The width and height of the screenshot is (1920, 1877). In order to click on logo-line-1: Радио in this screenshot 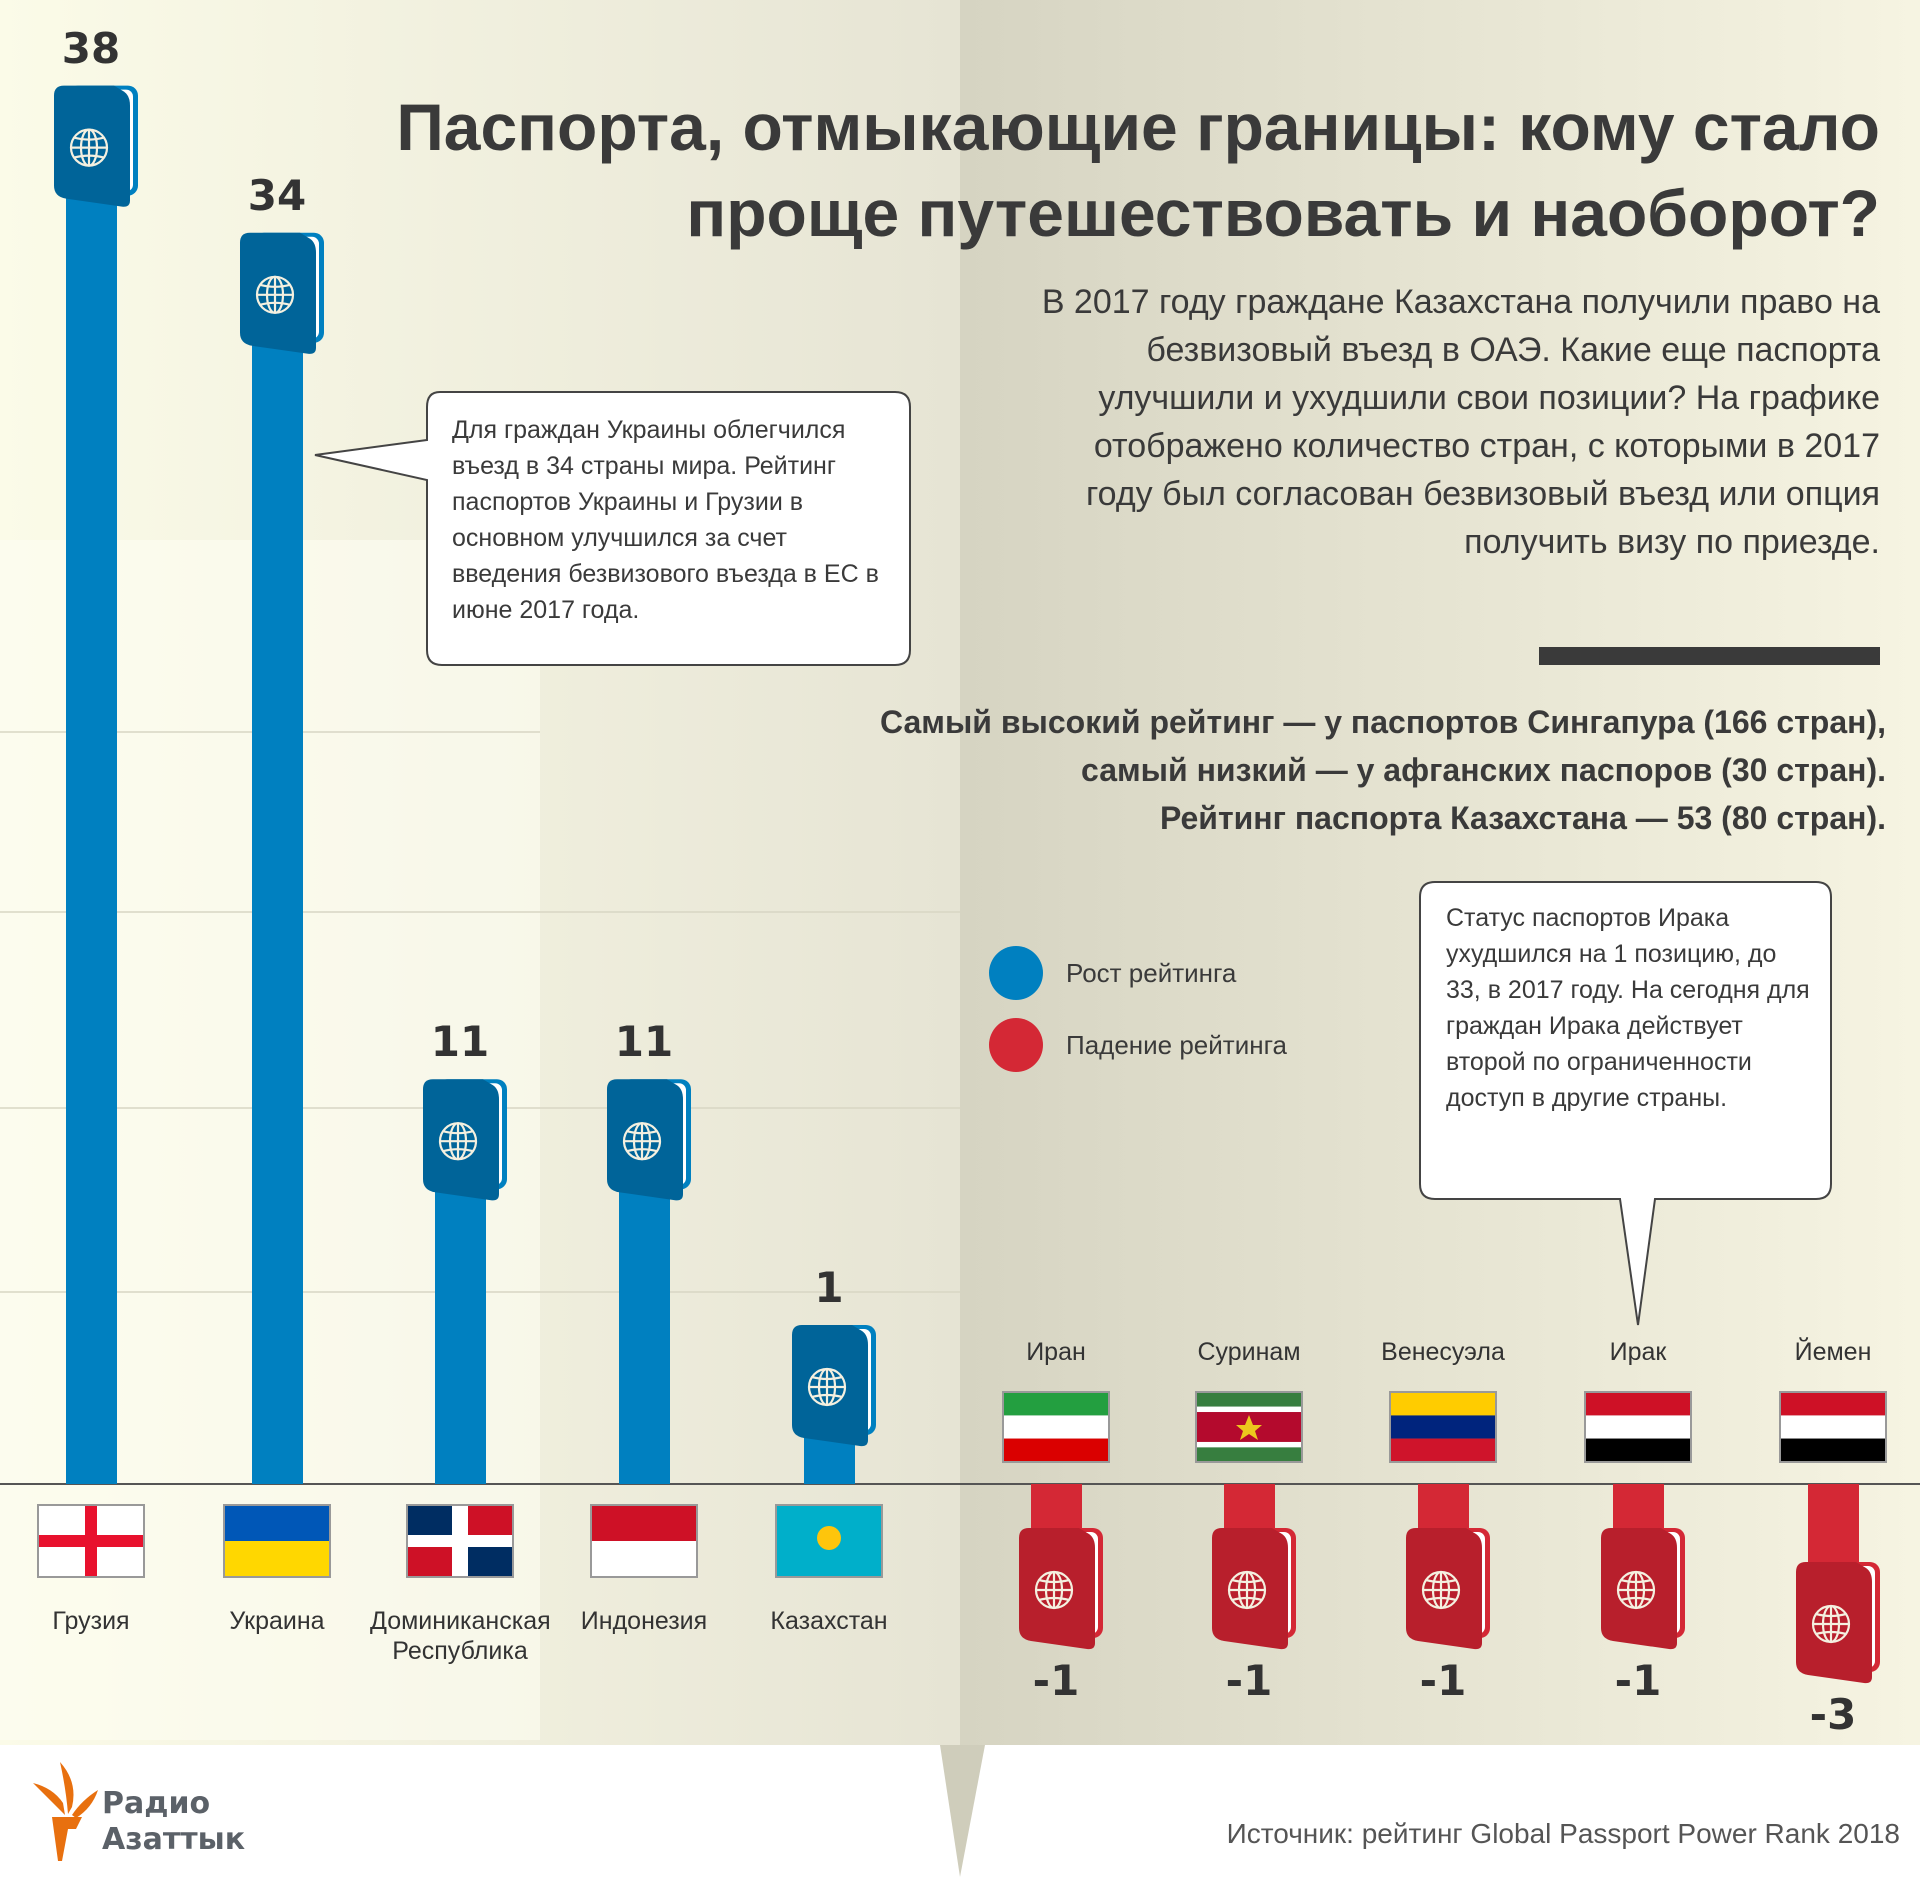, I will do `click(156, 1803)`.